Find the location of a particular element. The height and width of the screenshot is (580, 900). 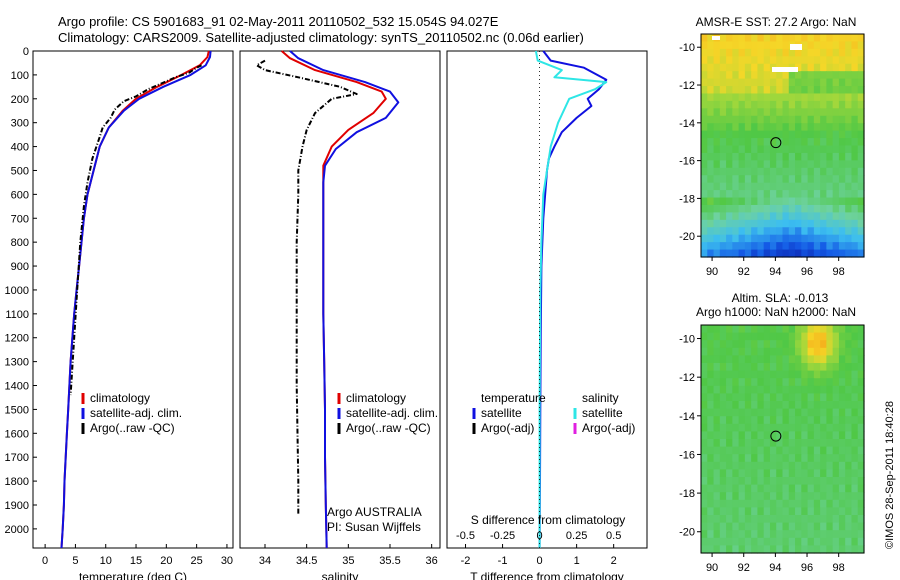

y-tick-label: 100 is located at coordinates (20, 76).